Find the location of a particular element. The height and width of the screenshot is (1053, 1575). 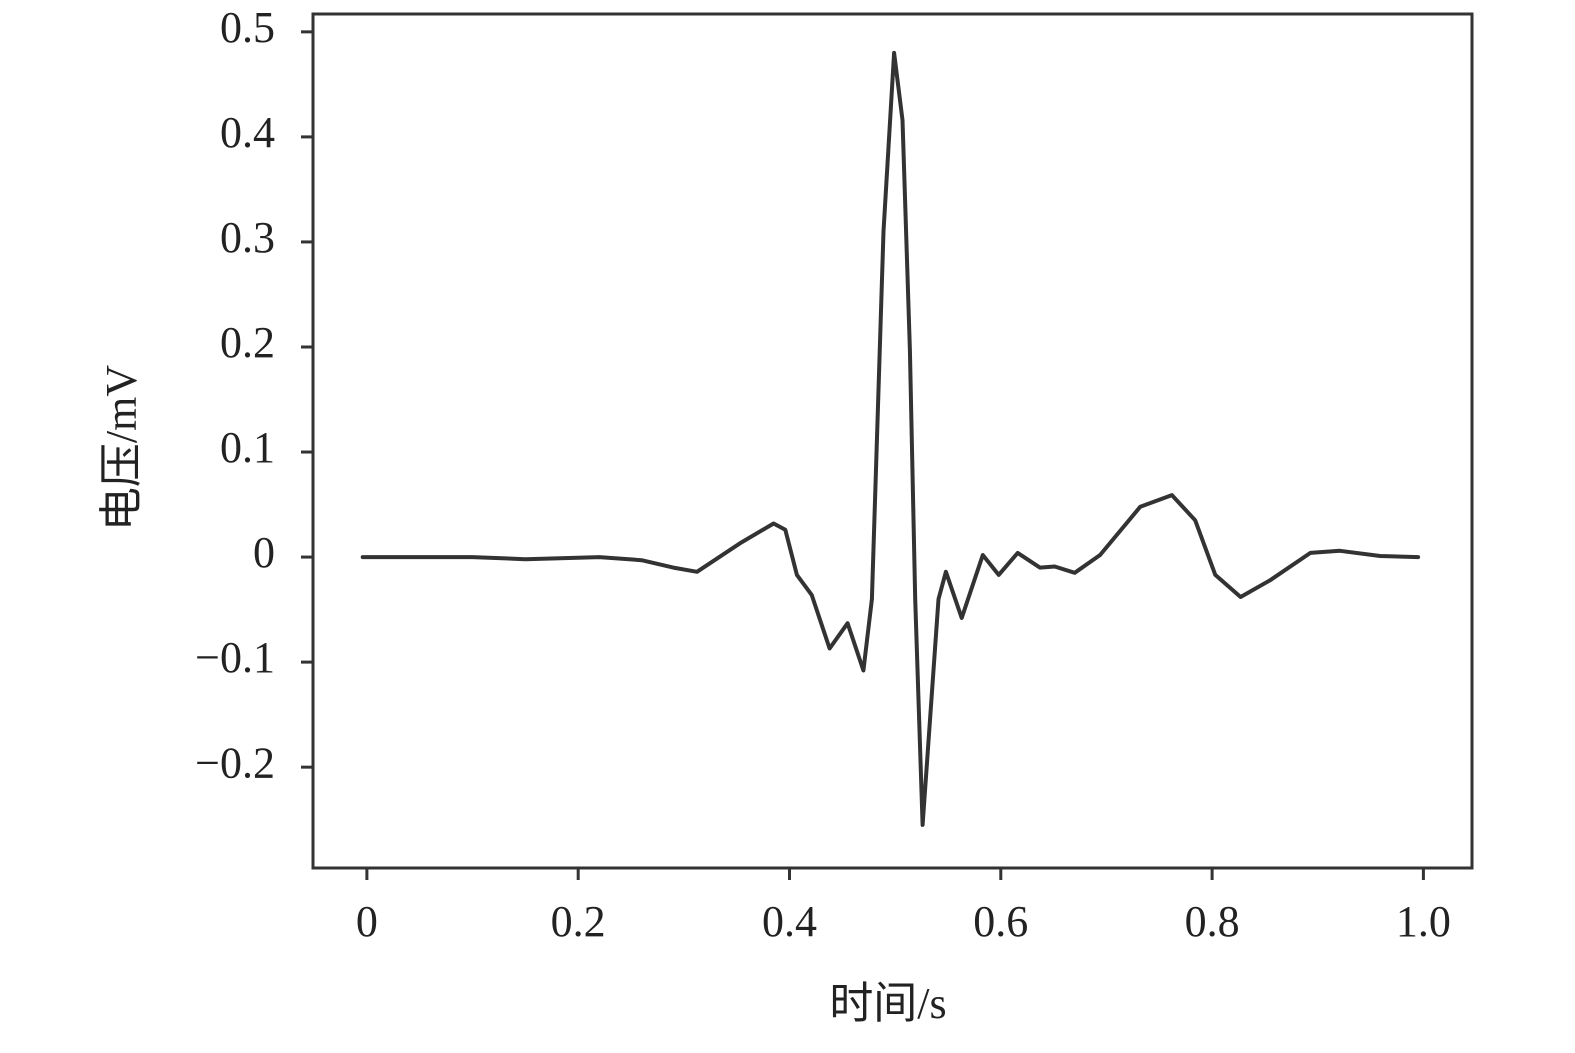

y-tick-label: 0.1 is located at coordinates (247, 447).